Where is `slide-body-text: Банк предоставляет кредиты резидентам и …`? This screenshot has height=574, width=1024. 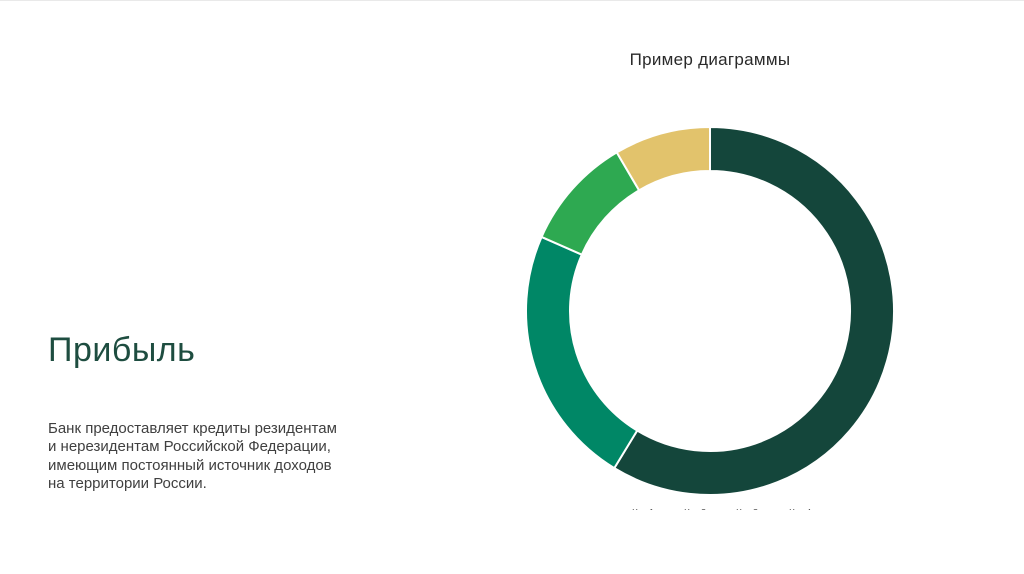 slide-body-text: Банк предоставляет кредиты резидентам и … is located at coordinates (192, 456).